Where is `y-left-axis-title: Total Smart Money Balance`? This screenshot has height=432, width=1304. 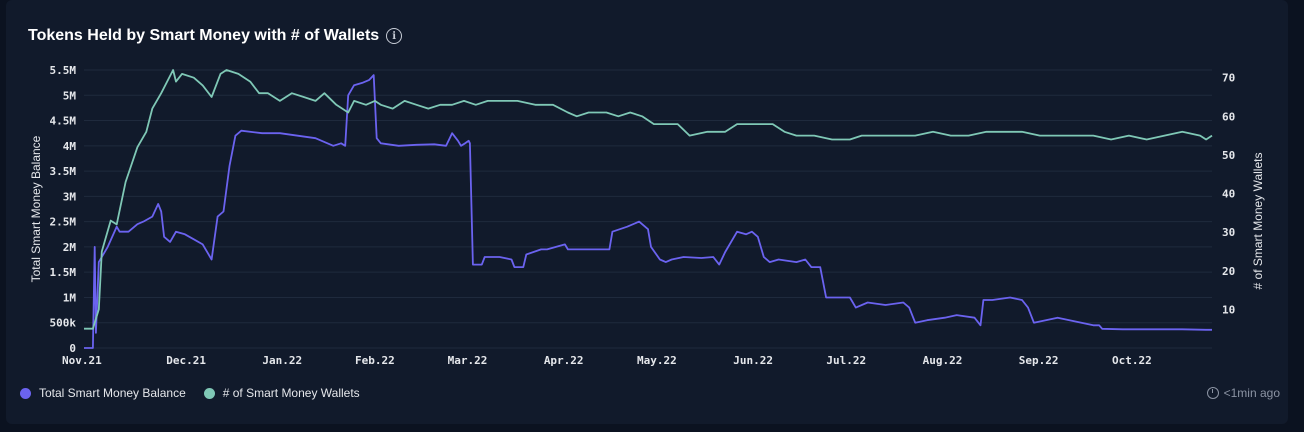
y-left-axis-title: Total Smart Money Balance is located at coordinates (36, 208).